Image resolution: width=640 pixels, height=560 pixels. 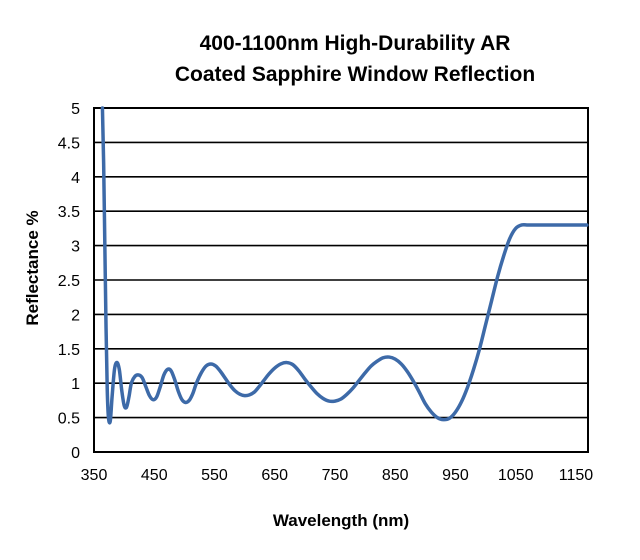 I want to click on chart-title-line-2: Coated Sapphire Window Reflection, so click(x=355, y=74).